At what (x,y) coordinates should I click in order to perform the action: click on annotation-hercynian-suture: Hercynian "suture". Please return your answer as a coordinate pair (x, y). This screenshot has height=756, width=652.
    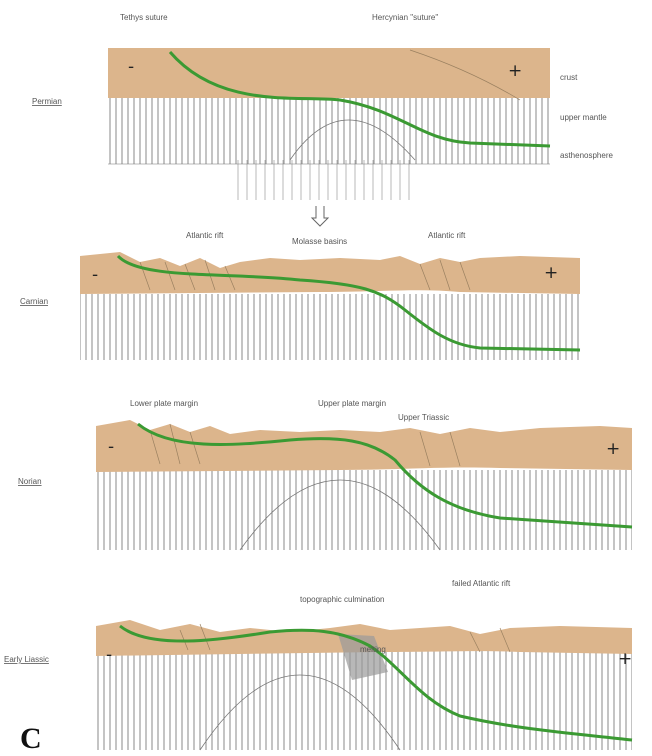
    Looking at the image, I should click on (405, 17).